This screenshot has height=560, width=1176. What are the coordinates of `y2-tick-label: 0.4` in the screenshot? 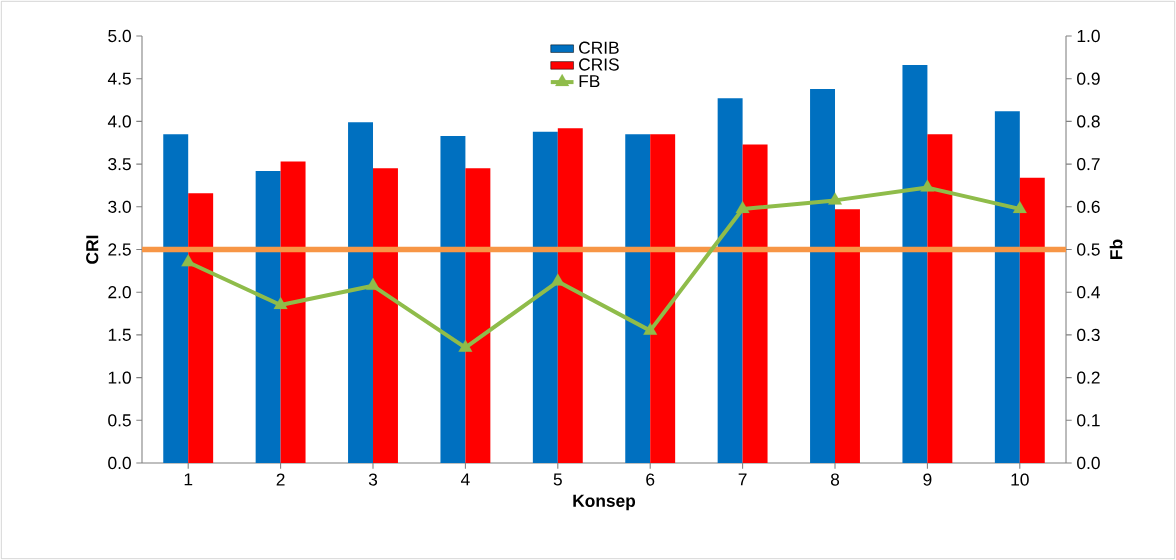 It's located at (1089, 292).